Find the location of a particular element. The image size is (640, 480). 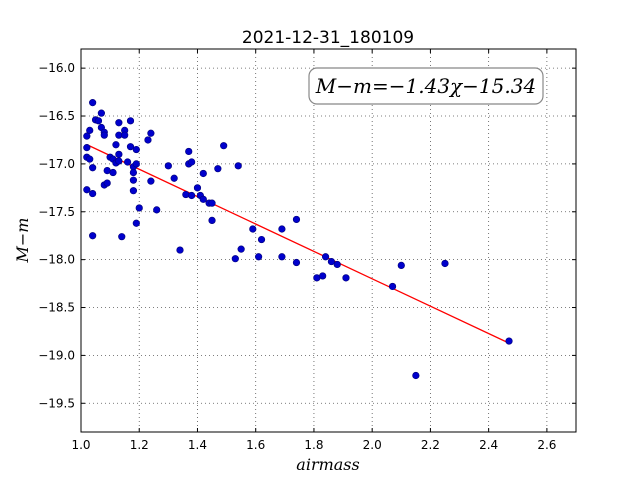

x-tick-label: 1.8 is located at coordinates (313, 445).